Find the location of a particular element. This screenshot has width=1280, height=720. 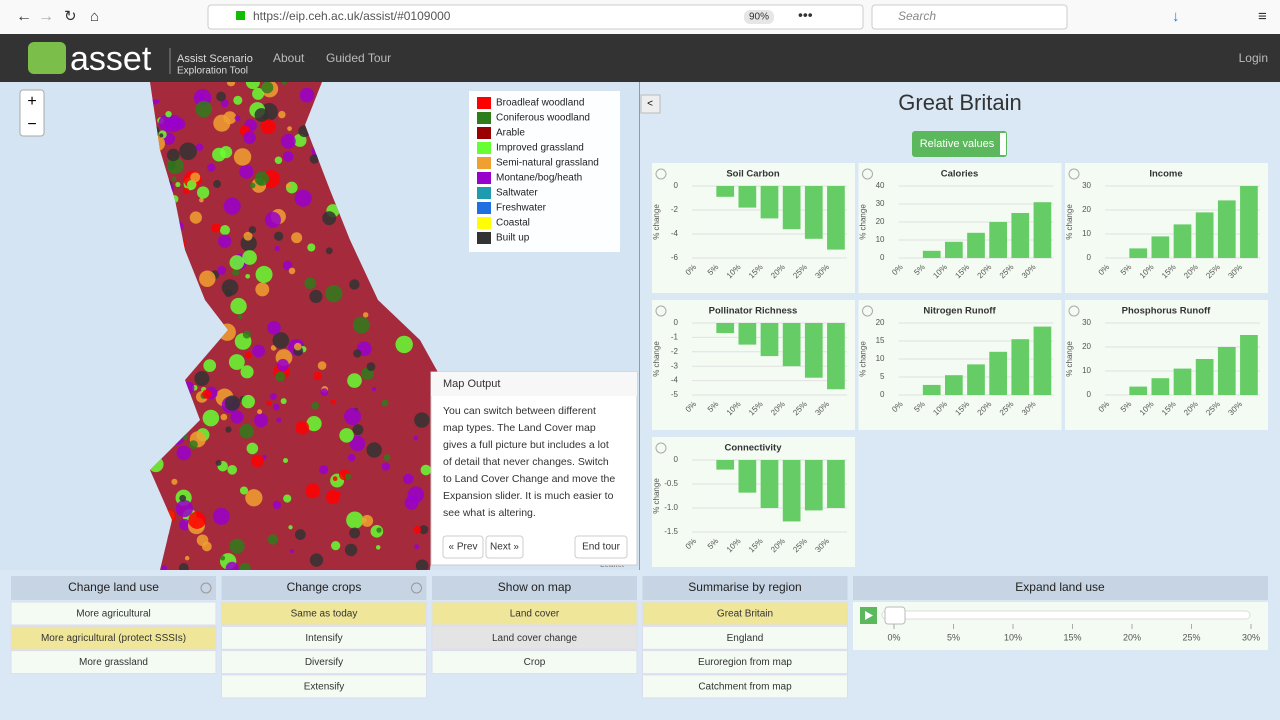

home-button: ⌂ is located at coordinates (94, 16).